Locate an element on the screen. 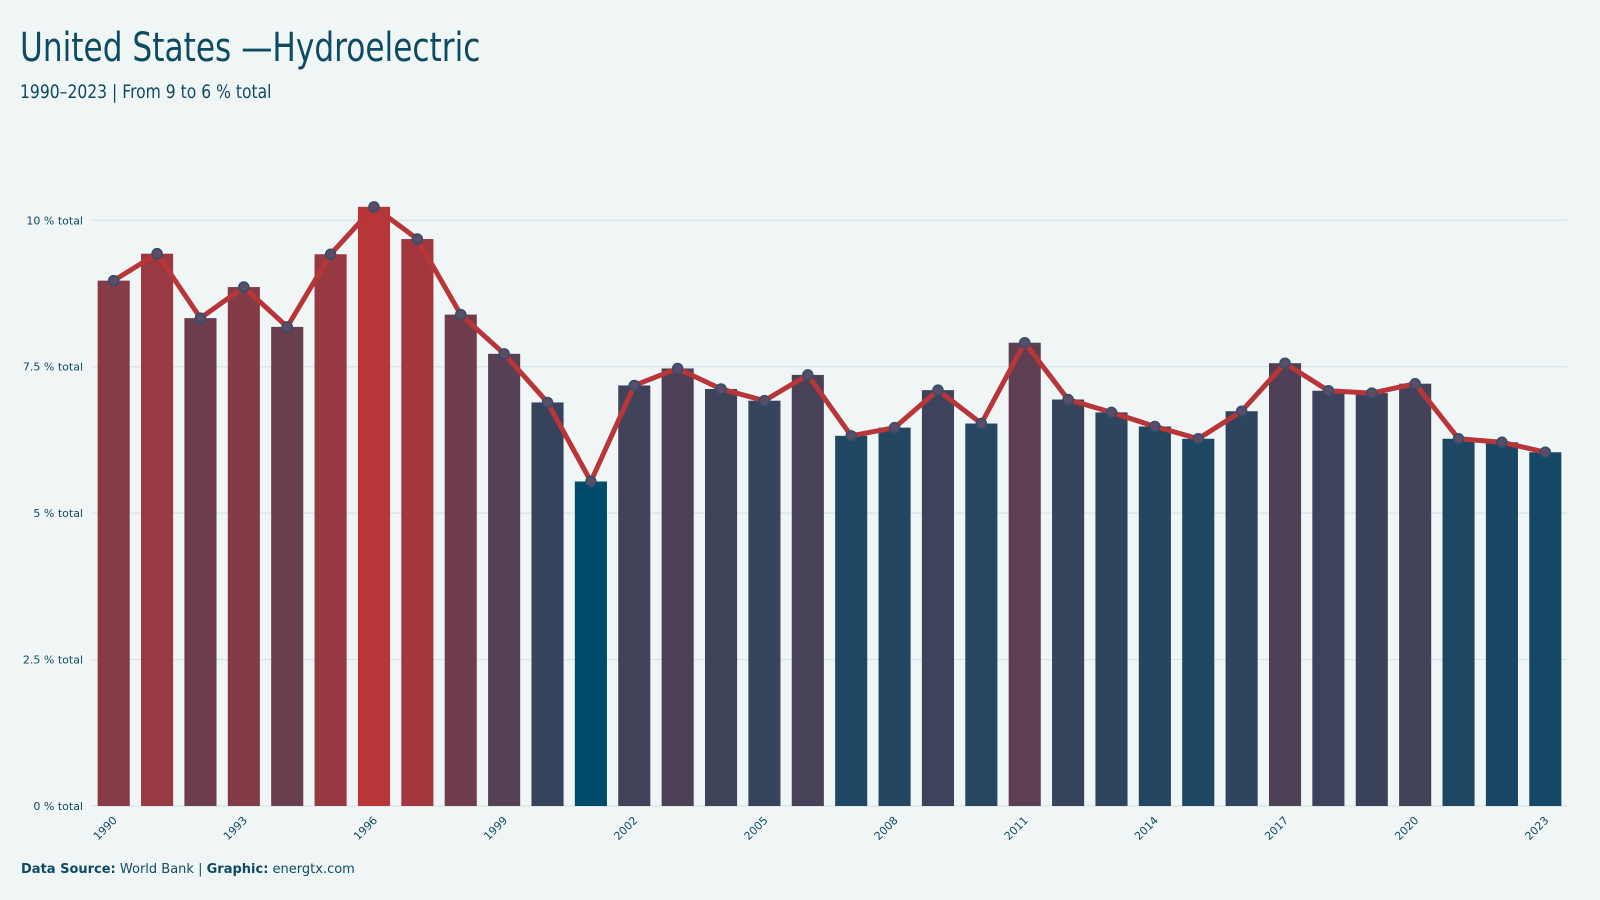 Image resolution: width=1600 pixels, height=900 pixels. x-tick-label: 2008 is located at coordinates (886, 828).